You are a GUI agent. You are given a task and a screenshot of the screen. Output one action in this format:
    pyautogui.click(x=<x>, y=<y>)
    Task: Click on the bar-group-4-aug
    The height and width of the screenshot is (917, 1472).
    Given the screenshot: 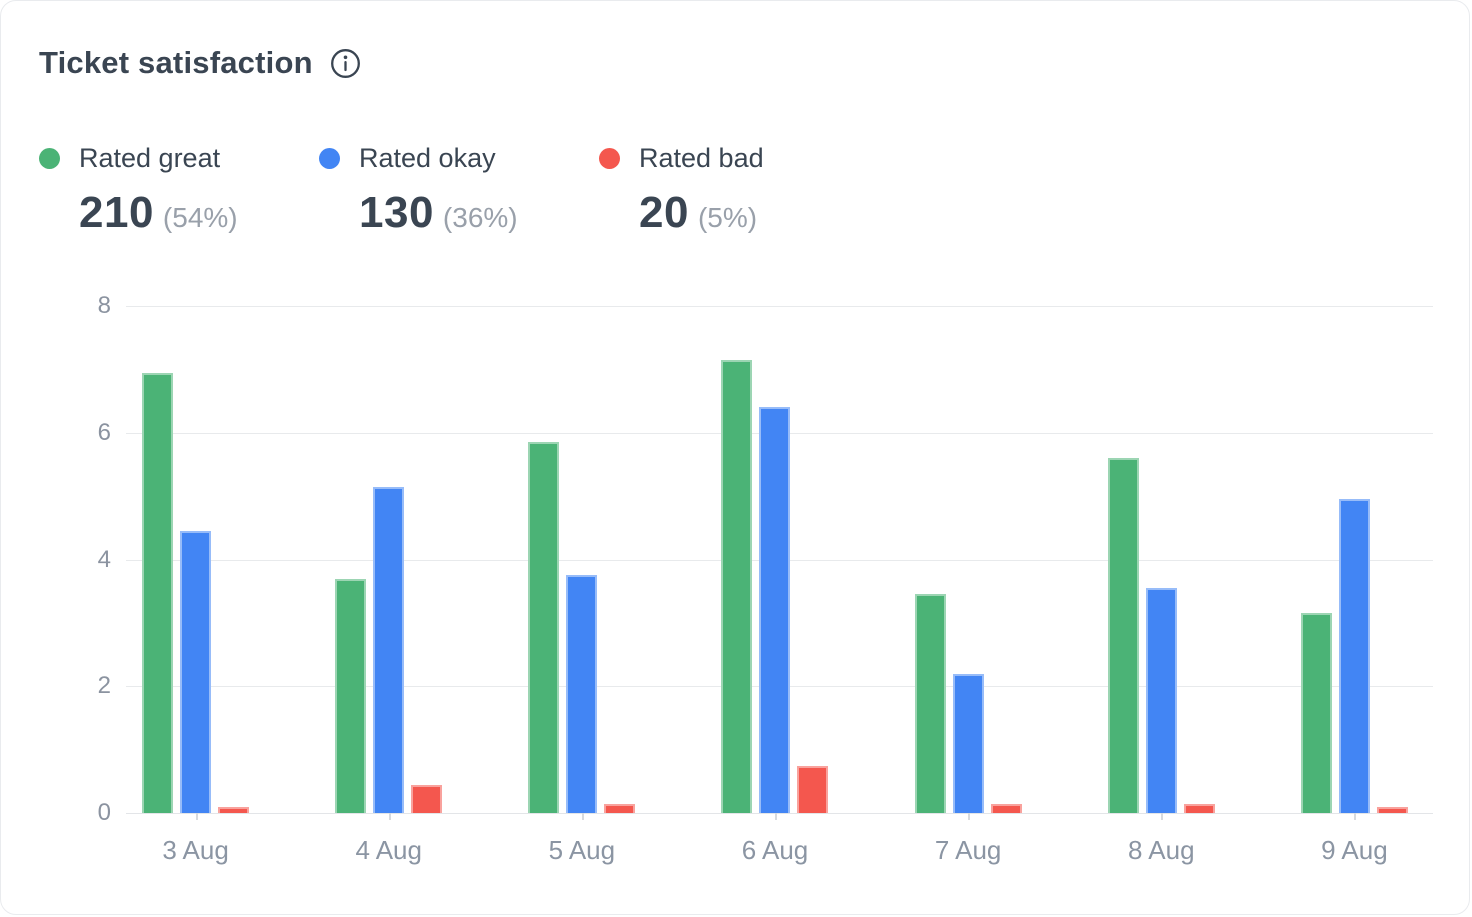 What is the action you would take?
    pyautogui.click(x=388, y=563)
    